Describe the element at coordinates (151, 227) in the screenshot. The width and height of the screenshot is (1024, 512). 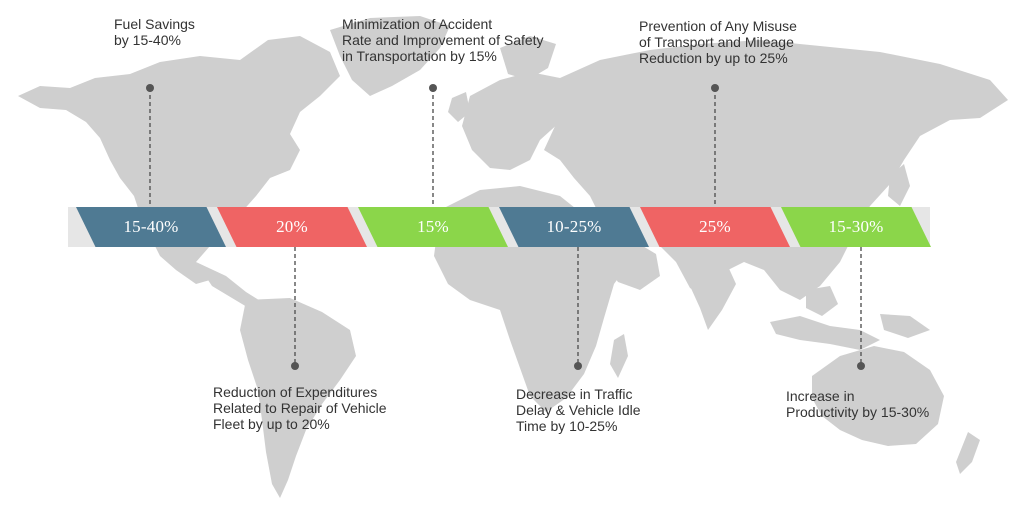
I see `timeline-segment-1: 15-40%` at that location.